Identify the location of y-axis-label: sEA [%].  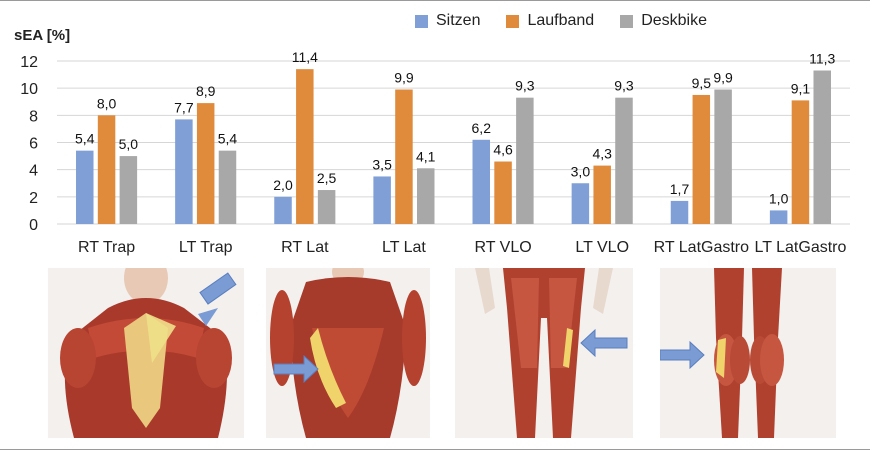
(42, 35).